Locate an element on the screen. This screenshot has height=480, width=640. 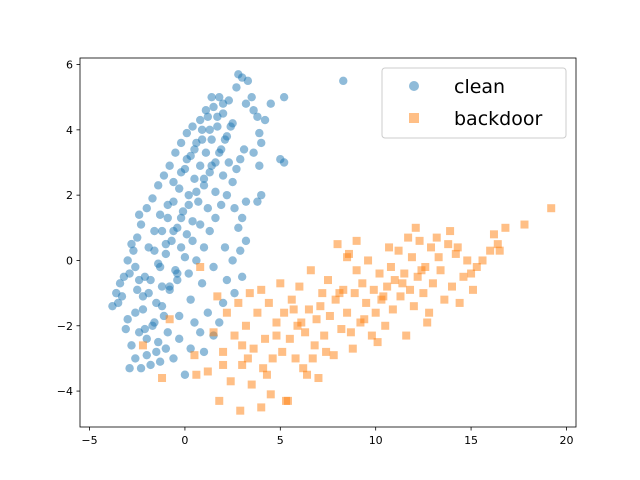
x-tick-label: 0 is located at coordinates (184, 440).